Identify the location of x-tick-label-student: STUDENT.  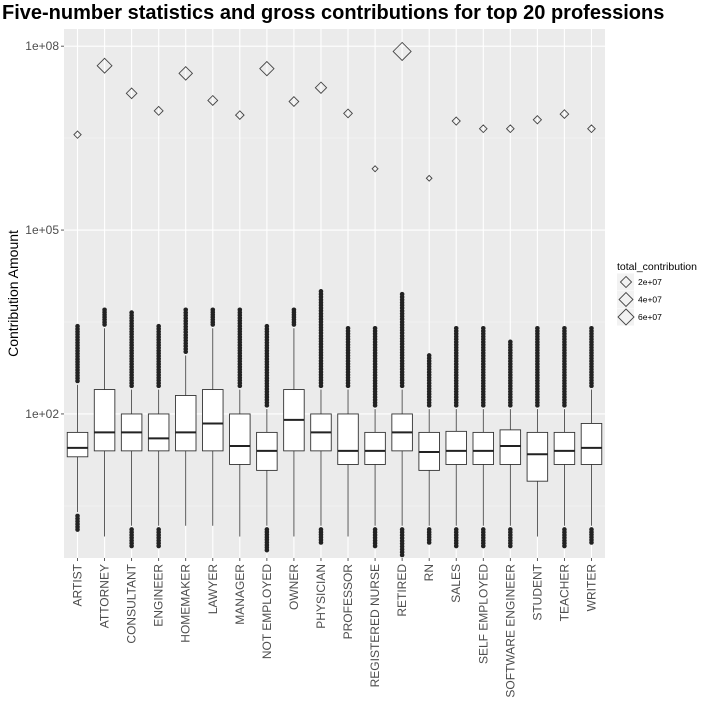
(537, 591).